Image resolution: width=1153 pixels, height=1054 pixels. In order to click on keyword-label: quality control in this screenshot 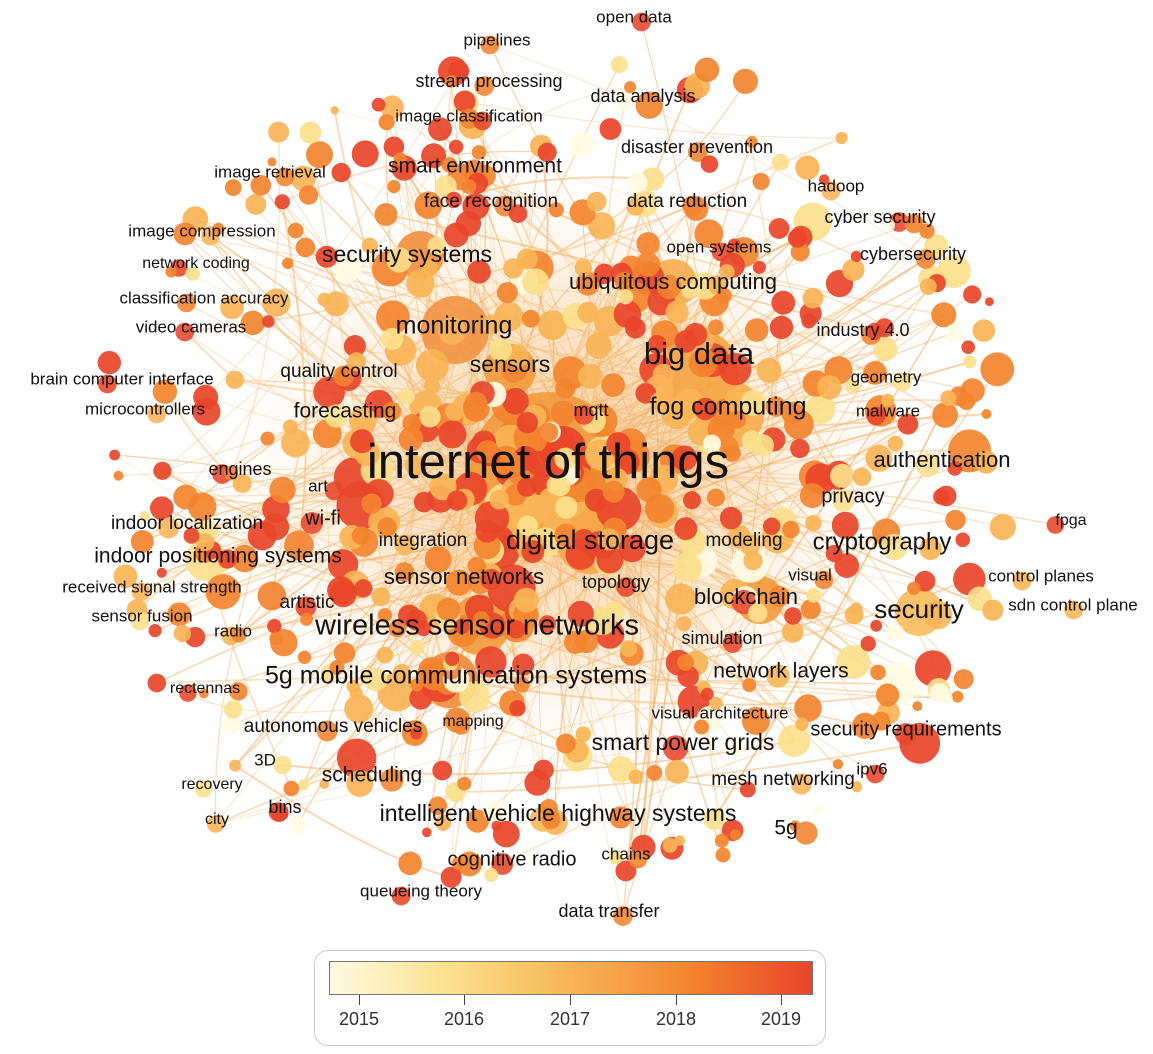, I will do `click(338, 371)`.